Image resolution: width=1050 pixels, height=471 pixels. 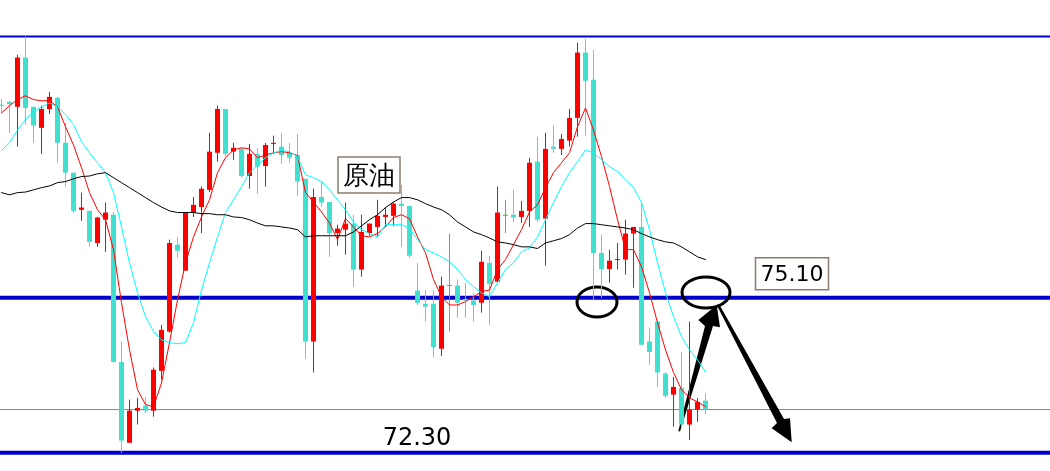 What do you see at coordinates (369, 175) in the screenshot?
I see `annotation: 原油` at bounding box center [369, 175].